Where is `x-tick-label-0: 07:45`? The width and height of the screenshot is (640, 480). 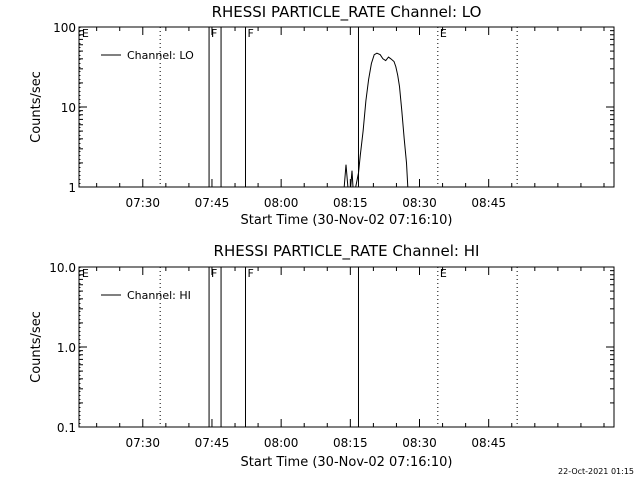
x-tick-label-0: 07:45 is located at coordinates (212, 203).